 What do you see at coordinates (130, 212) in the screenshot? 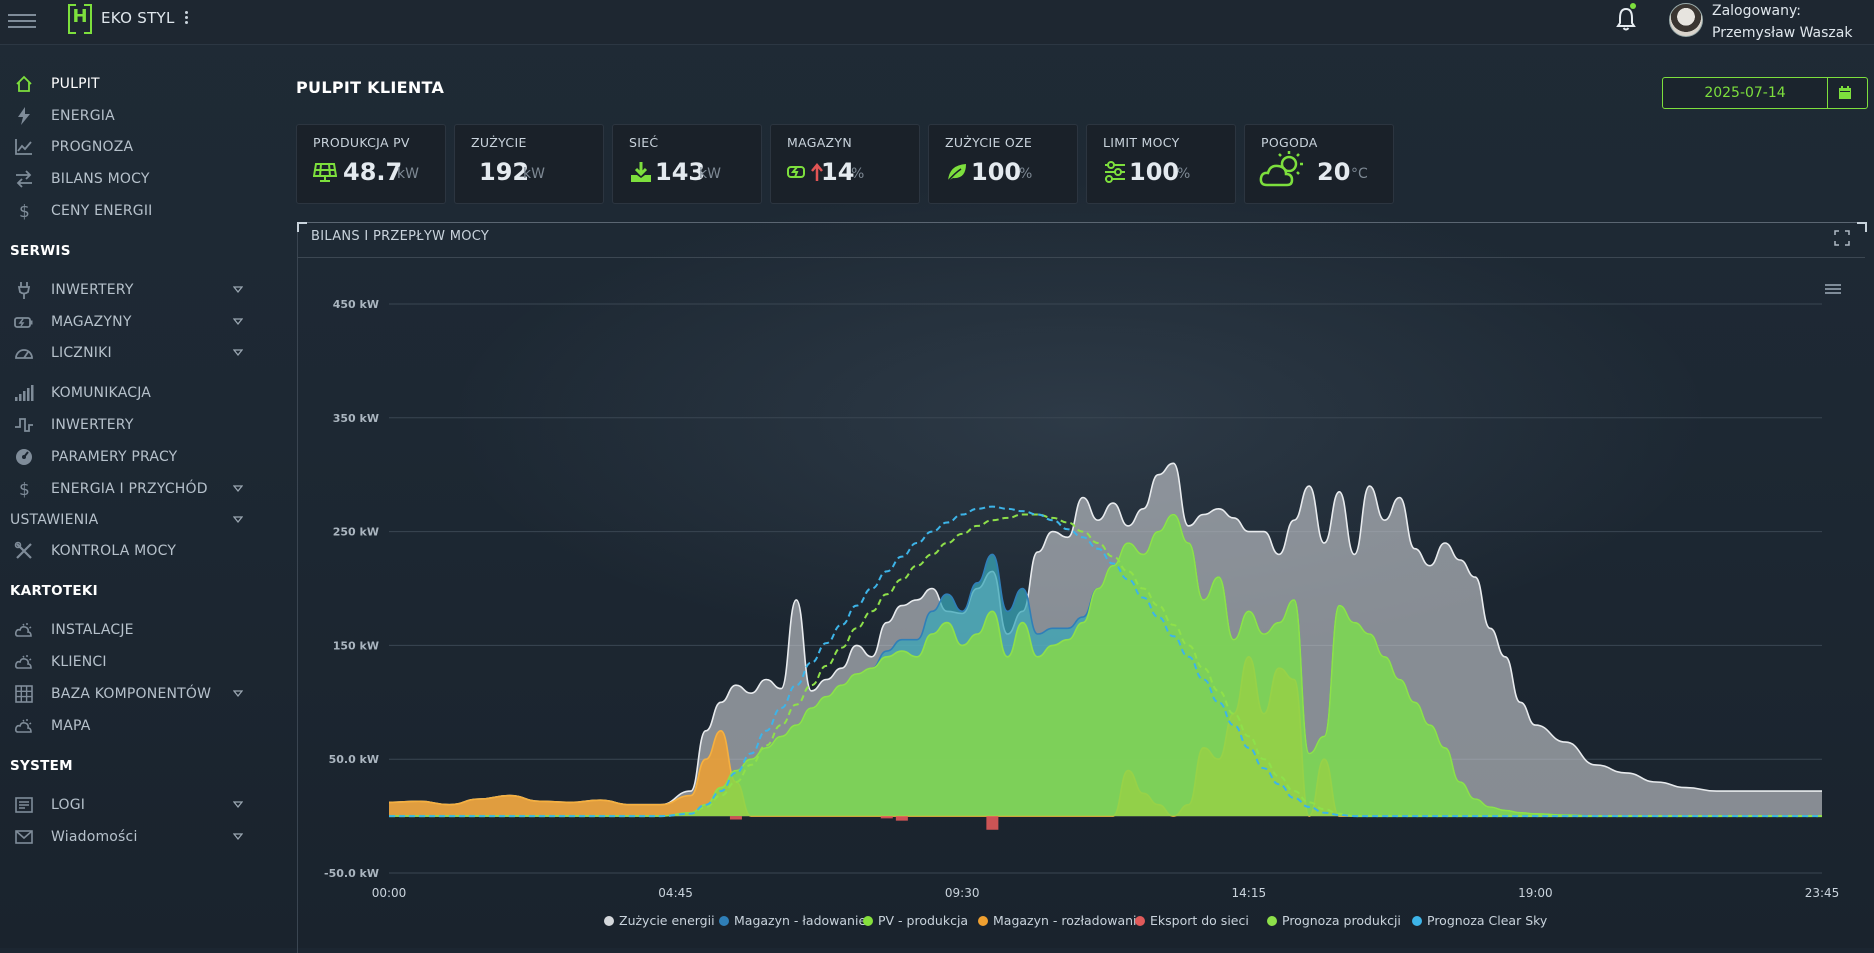
I see `sidebar-item-ceny-energii: $ CENY ENERGII` at bounding box center [130, 212].